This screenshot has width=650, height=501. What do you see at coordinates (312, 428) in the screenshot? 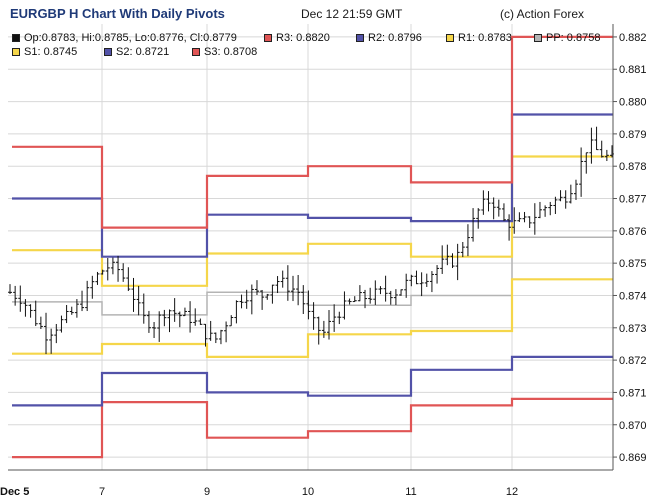
I see `pivot-line-s3` at bounding box center [312, 428].